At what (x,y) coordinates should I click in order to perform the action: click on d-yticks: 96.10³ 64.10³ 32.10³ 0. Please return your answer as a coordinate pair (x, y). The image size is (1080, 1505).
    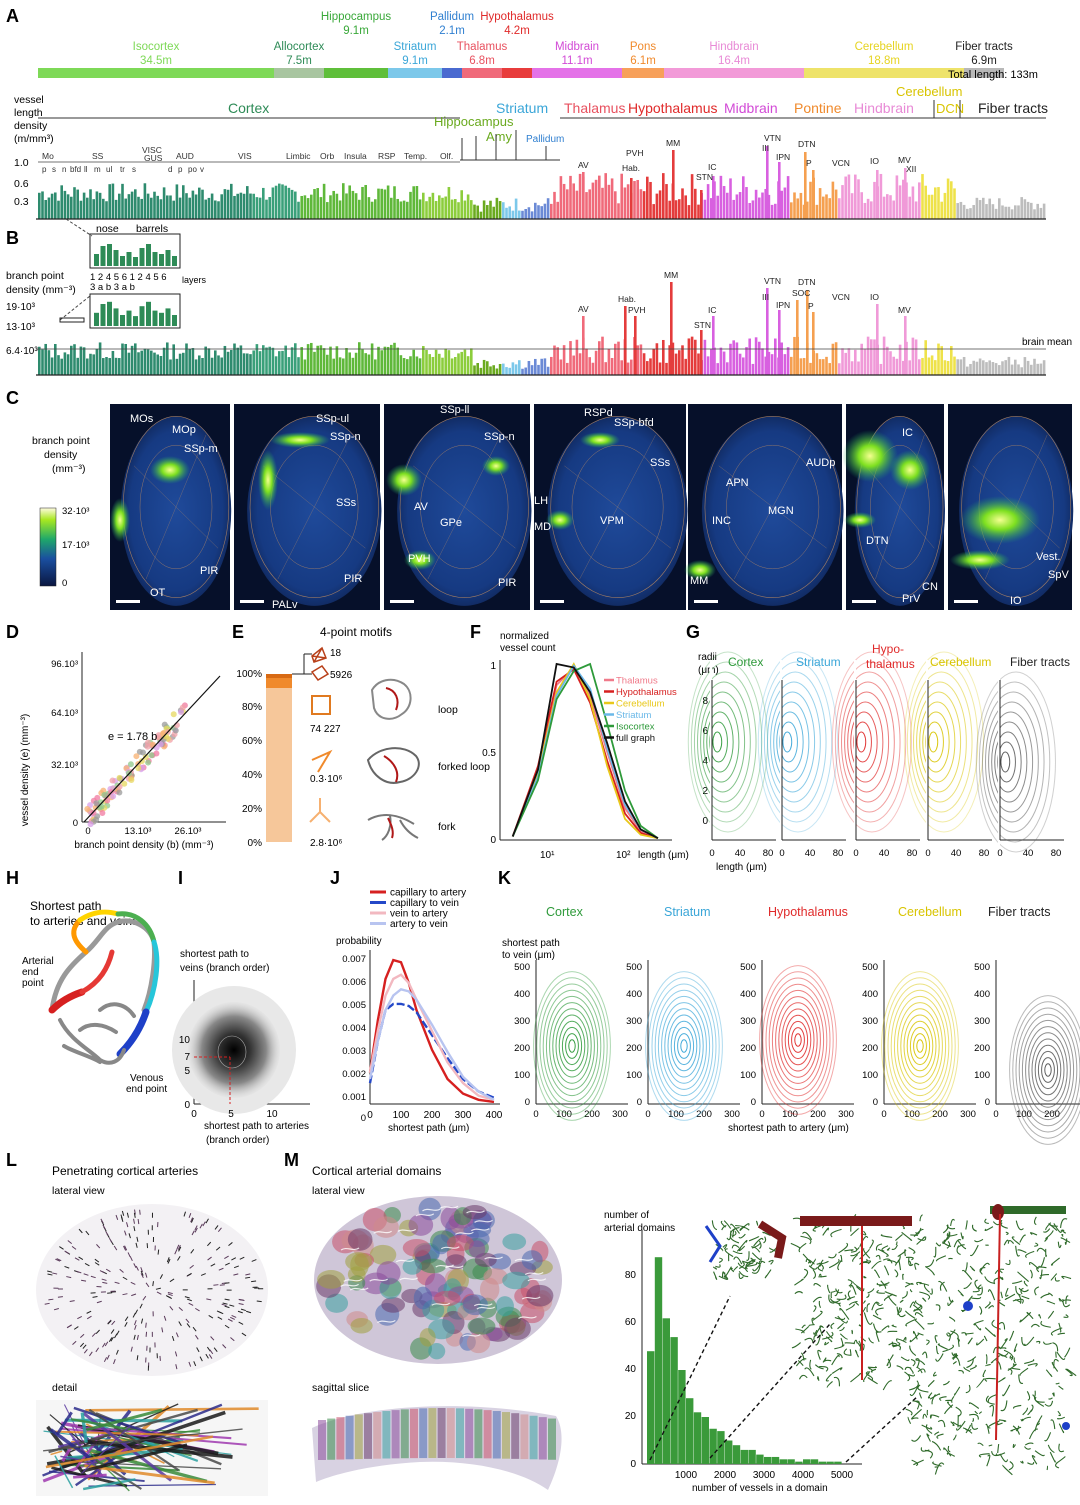
    Looking at the image, I should click on (64, 744).